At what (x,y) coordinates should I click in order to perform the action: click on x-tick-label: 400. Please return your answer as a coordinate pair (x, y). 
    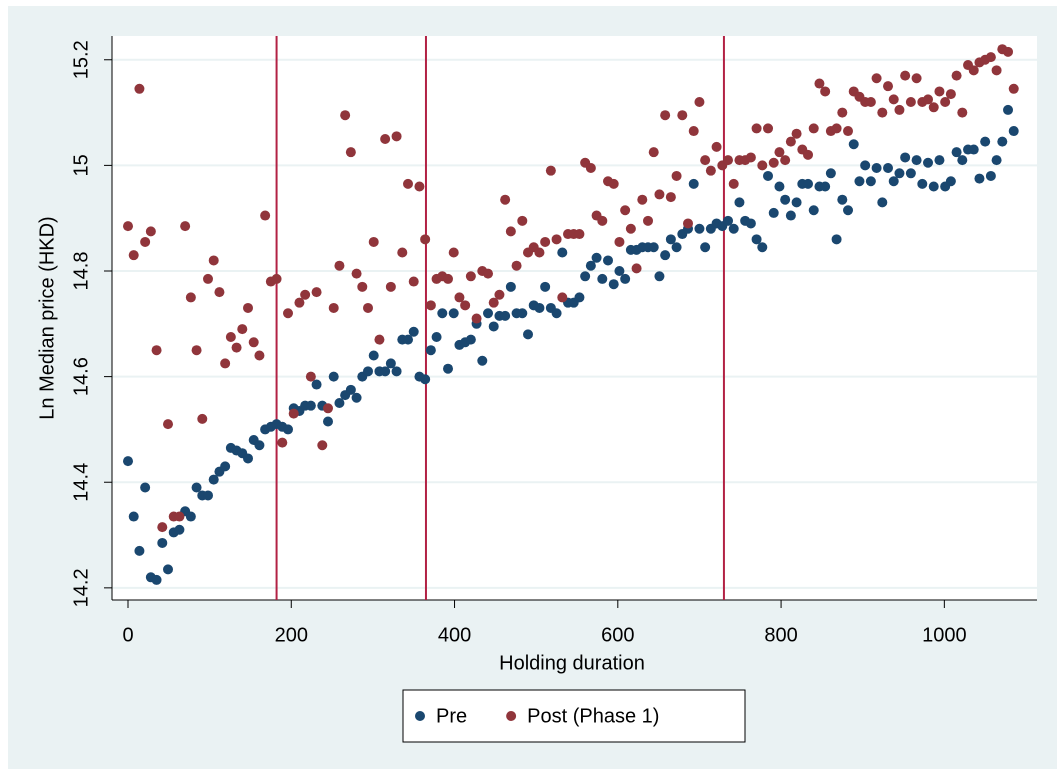
    Looking at the image, I should click on (454, 635).